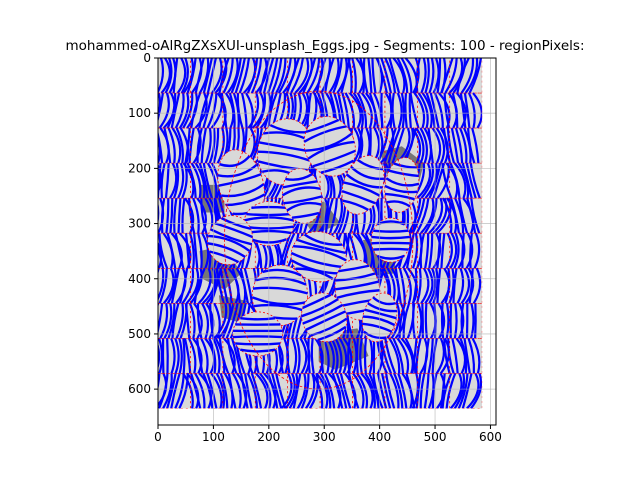 The width and height of the screenshot is (640, 480). Describe the element at coordinates (147, 58) in the screenshot. I see `y-tick-label: 0` at that location.